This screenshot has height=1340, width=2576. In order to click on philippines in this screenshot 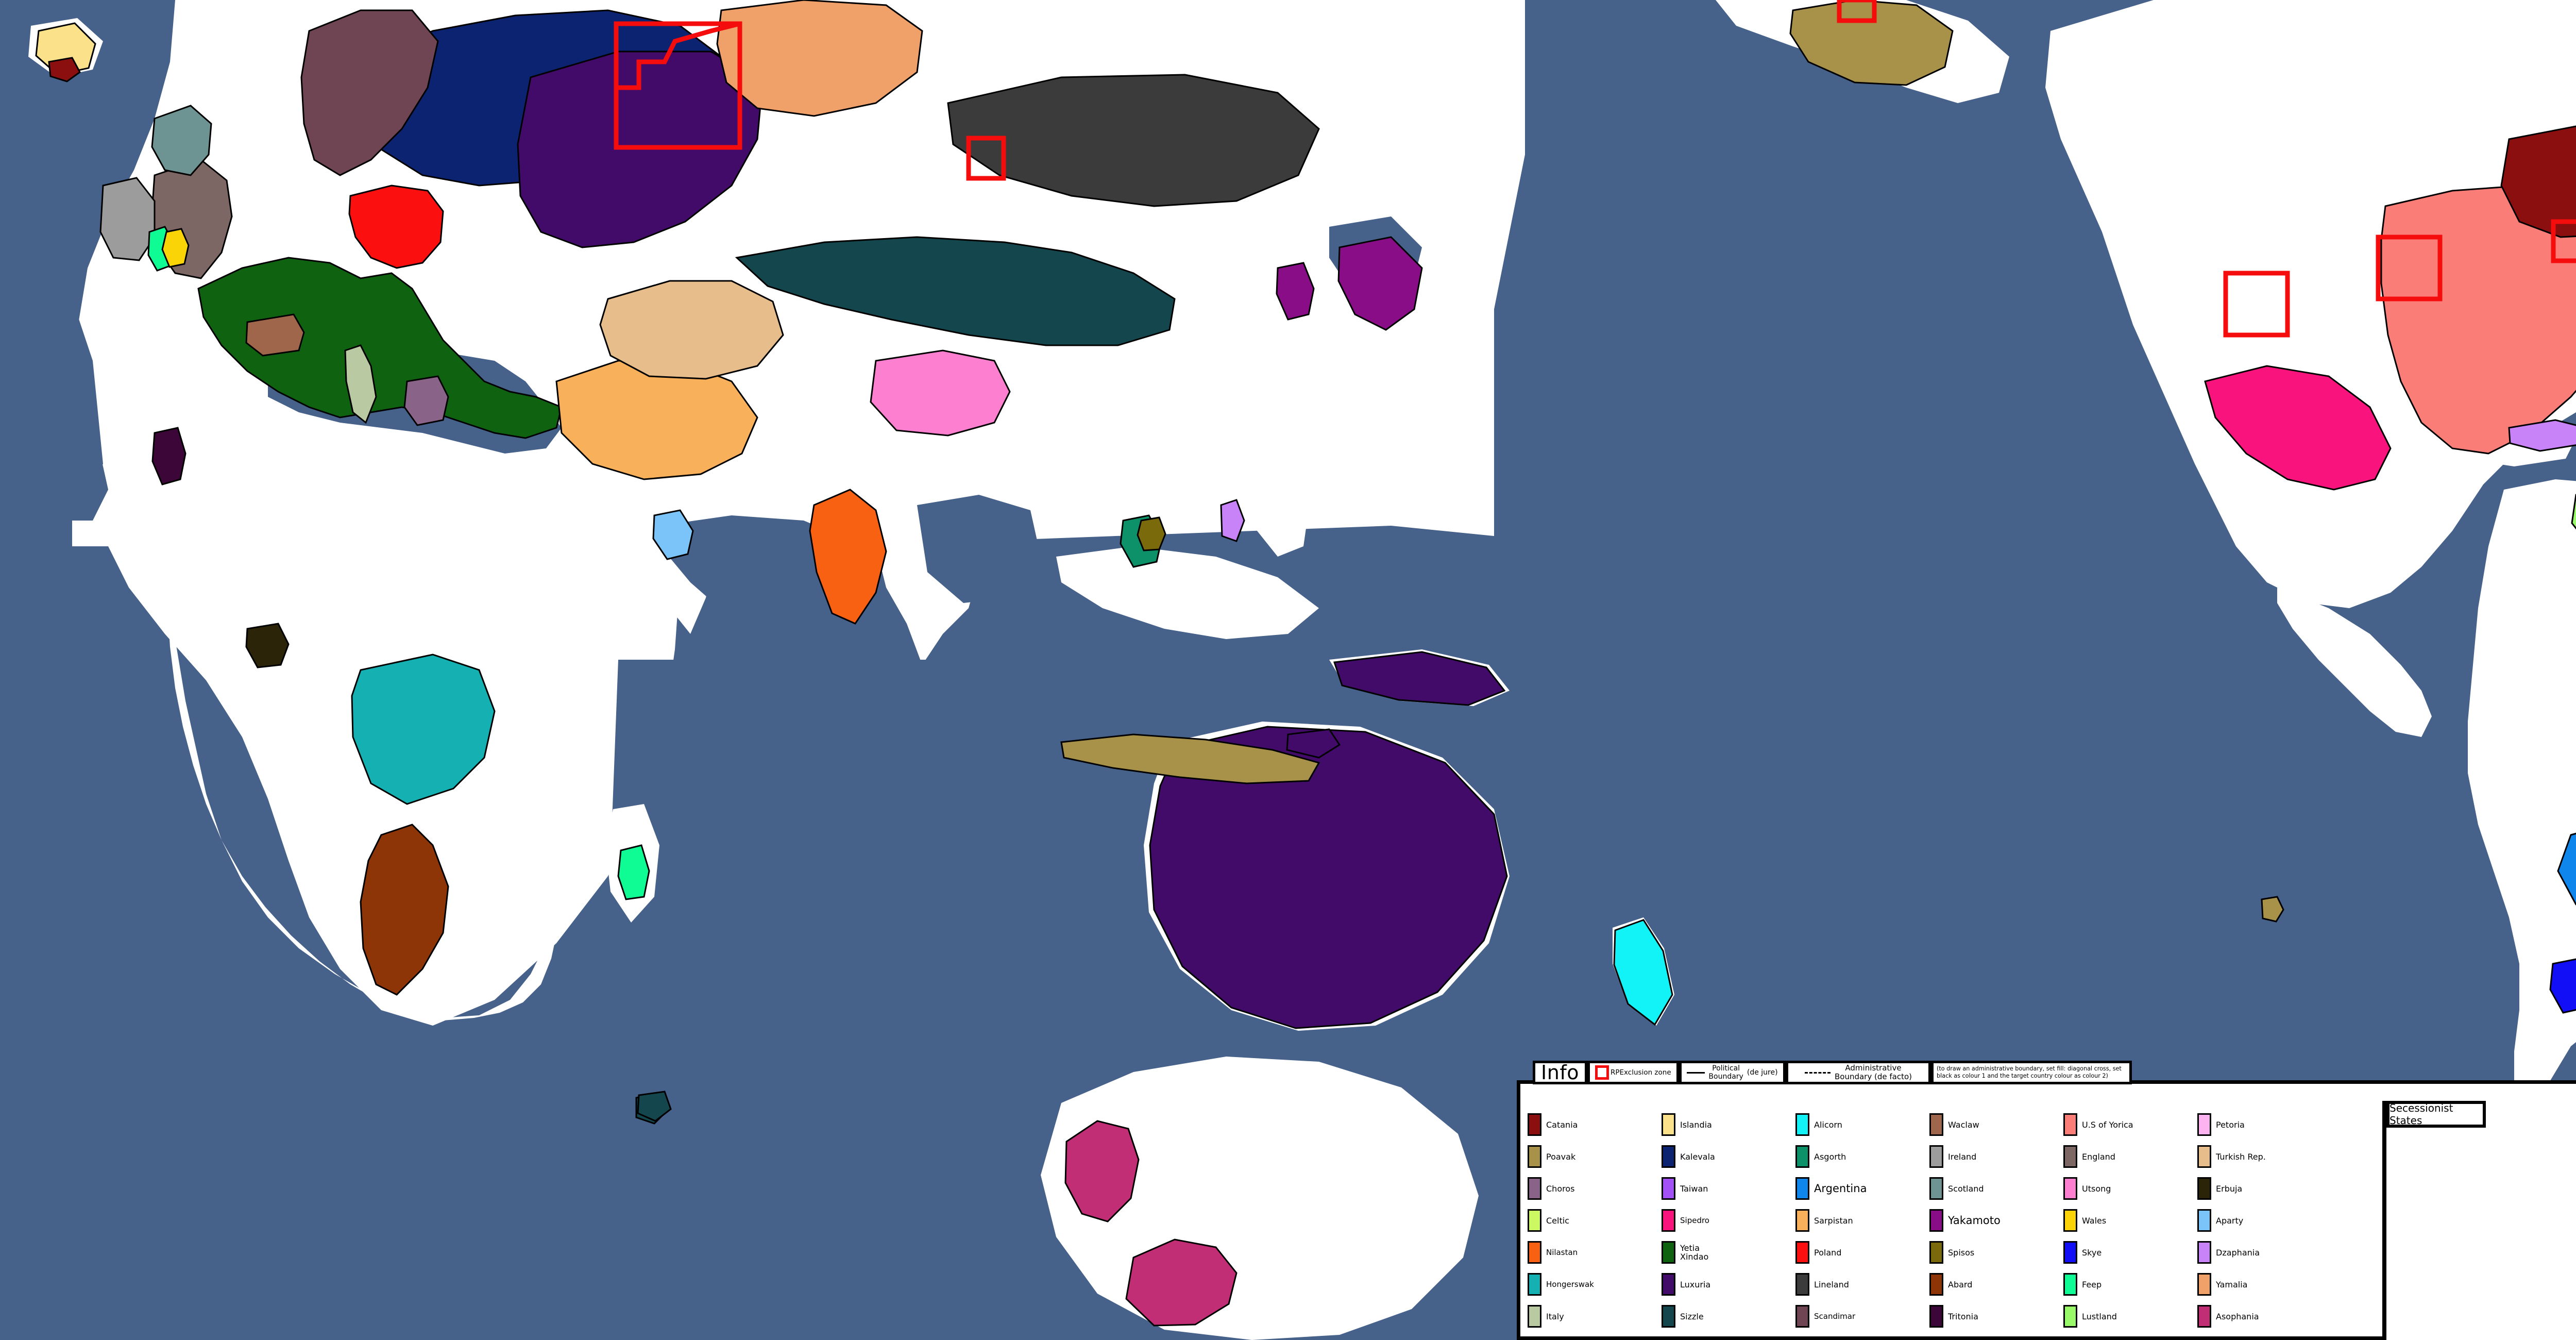, I will do `click(1283, 520)`.